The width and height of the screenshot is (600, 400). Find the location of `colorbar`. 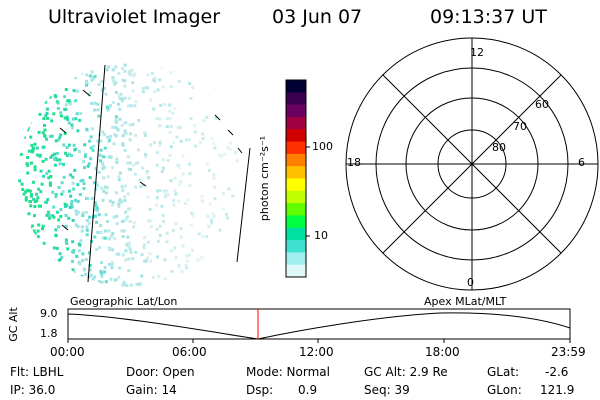

colorbar is located at coordinates (296, 179).